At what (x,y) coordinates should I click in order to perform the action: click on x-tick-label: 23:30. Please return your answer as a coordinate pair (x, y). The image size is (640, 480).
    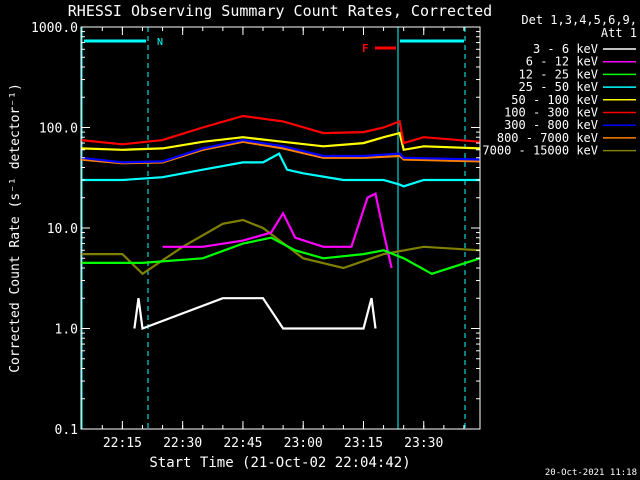
    Looking at the image, I should click on (423, 443).